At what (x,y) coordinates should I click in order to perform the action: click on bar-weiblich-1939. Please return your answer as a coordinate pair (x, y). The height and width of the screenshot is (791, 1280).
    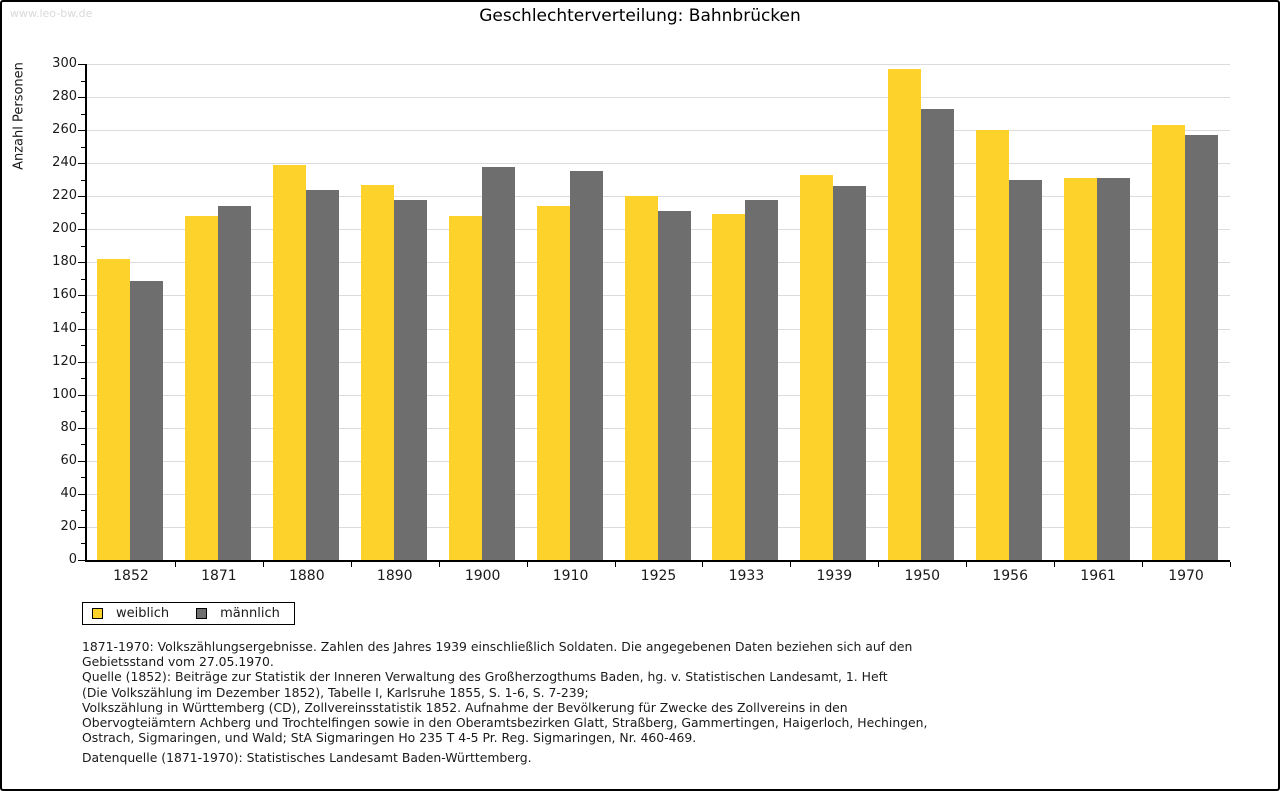
    Looking at the image, I should click on (817, 367).